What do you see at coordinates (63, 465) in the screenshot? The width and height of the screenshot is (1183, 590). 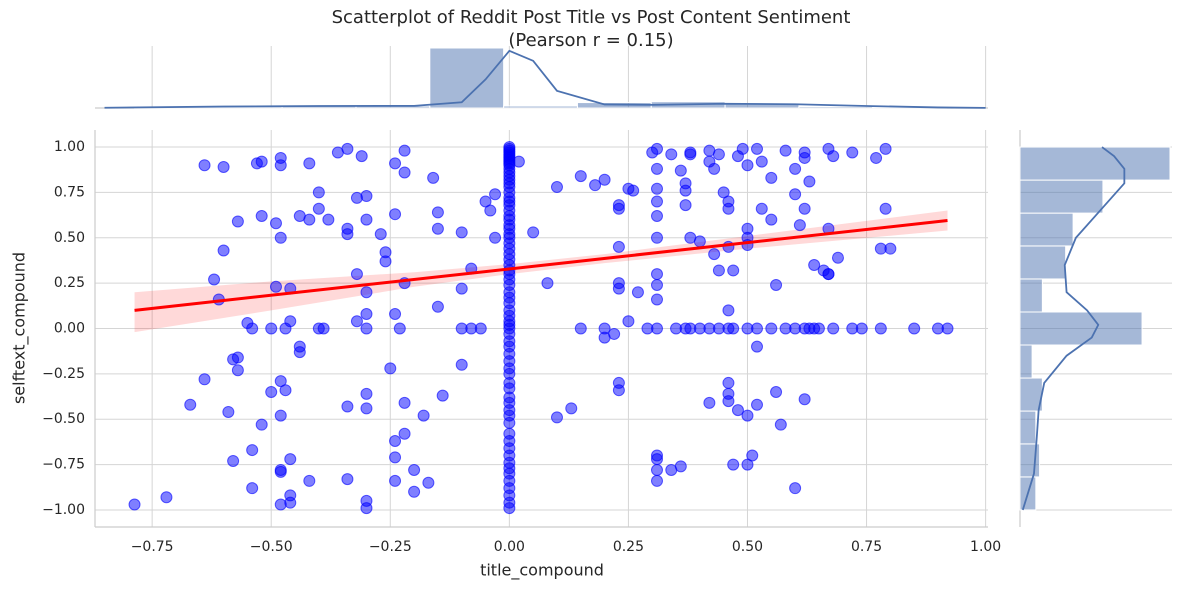 I see `y-tick-label: −0.75` at bounding box center [63, 465].